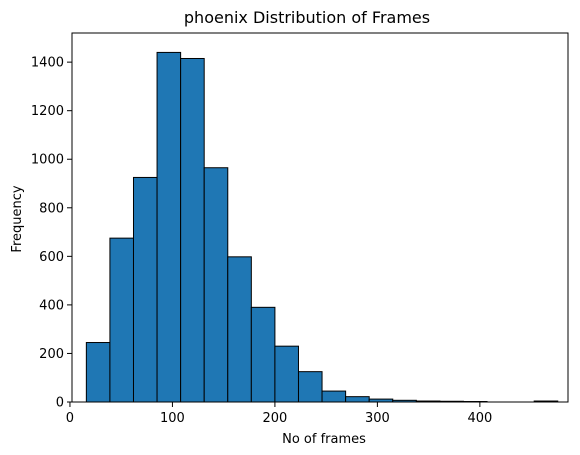  What do you see at coordinates (324, 439) in the screenshot?
I see `x-axis-label: No of frames` at bounding box center [324, 439].